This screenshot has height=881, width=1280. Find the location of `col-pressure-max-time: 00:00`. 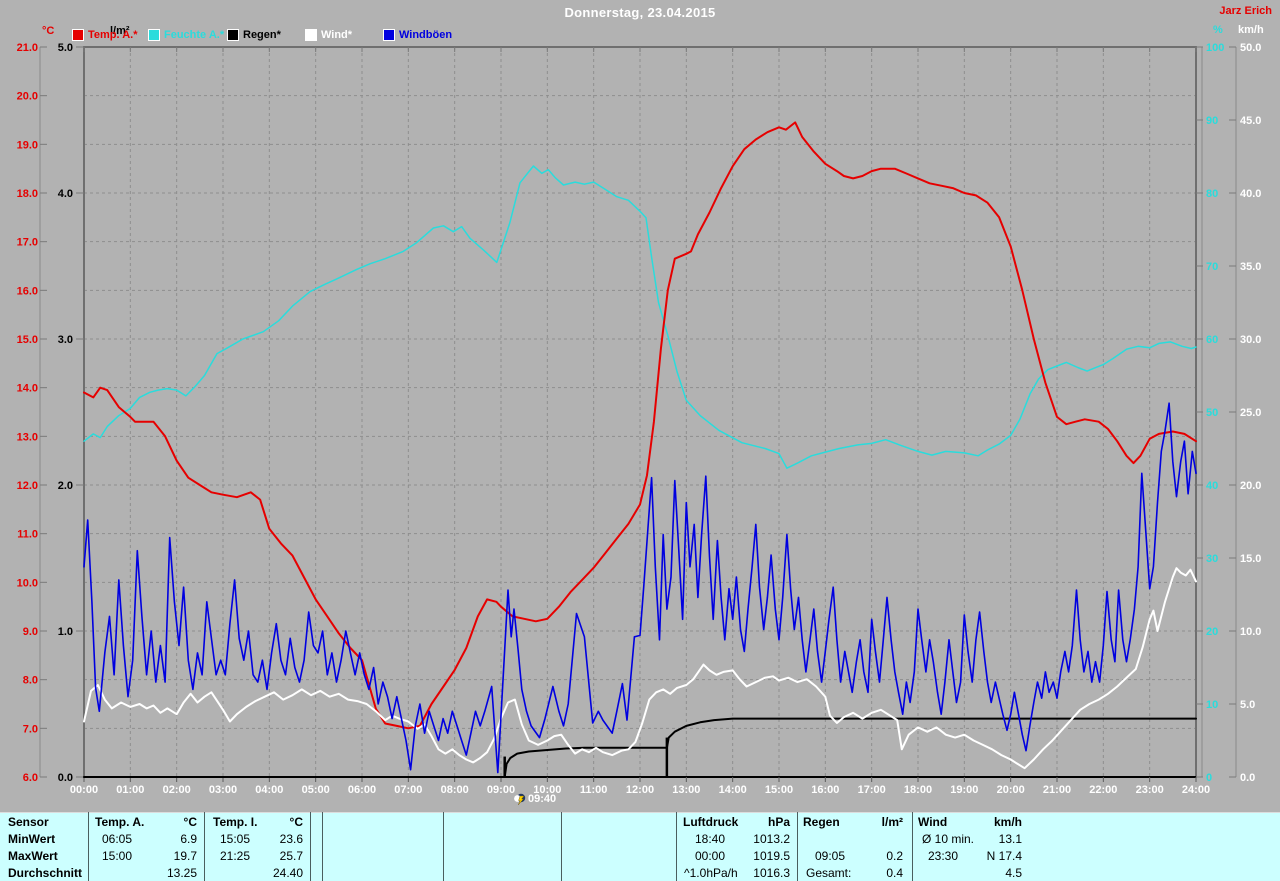

col-pressure-max-time: 00:00 is located at coordinates (710, 856).